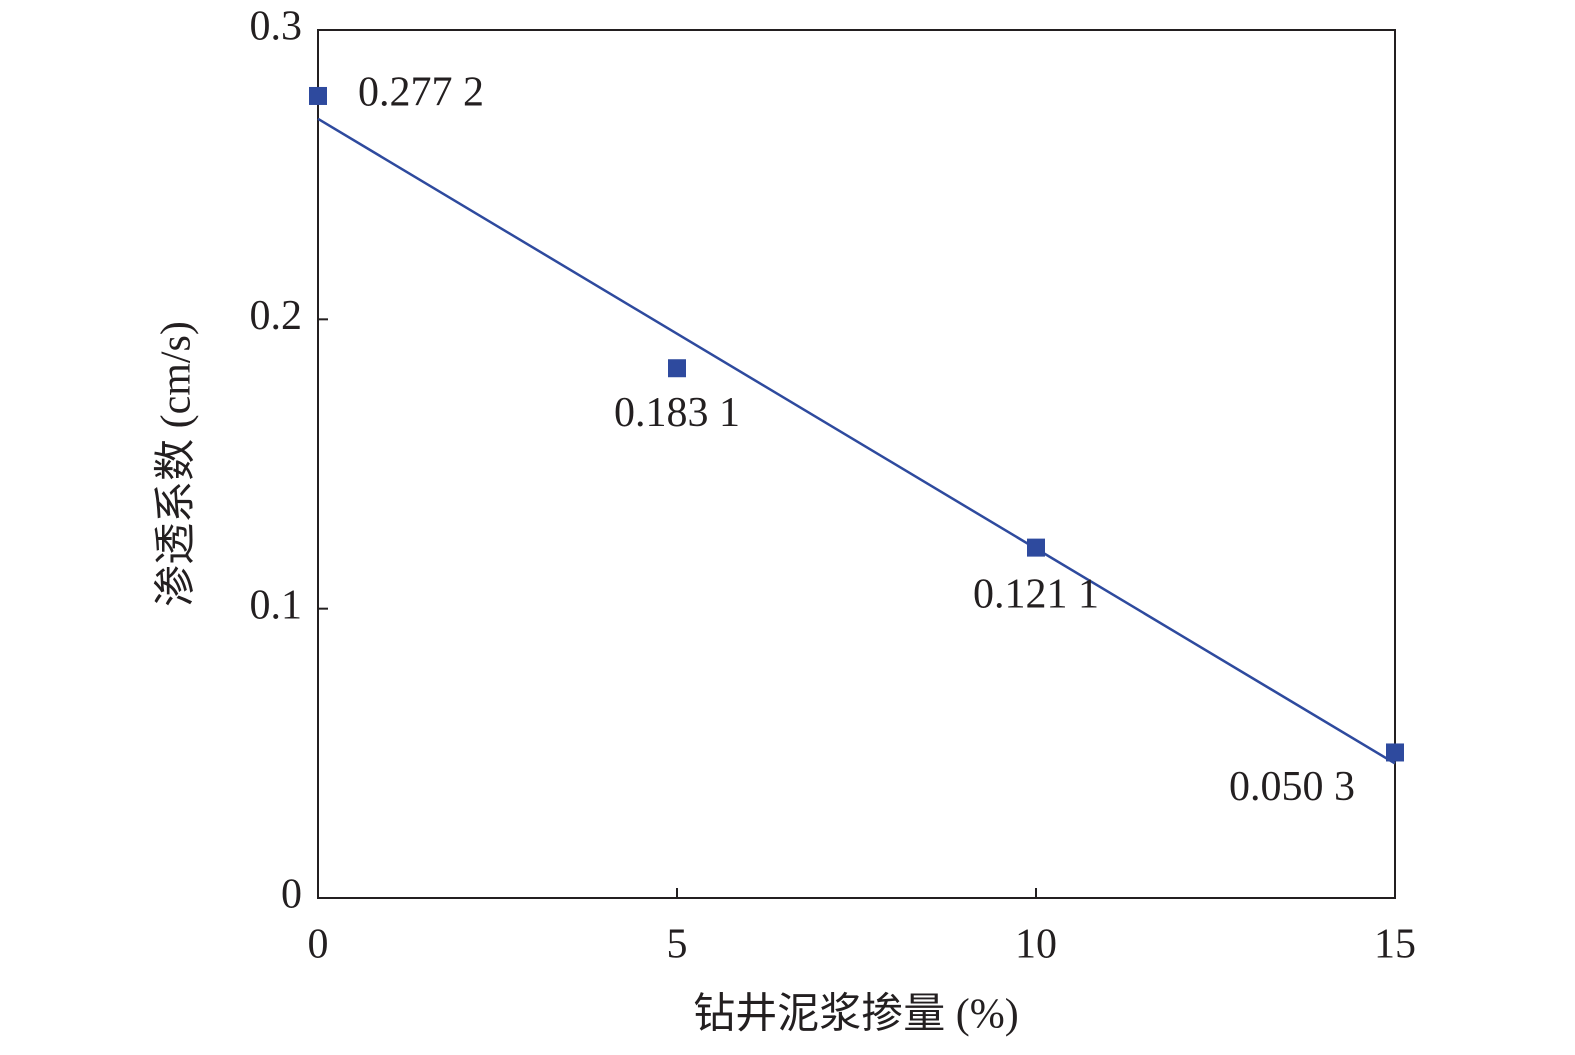  Describe the element at coordinates (1395, 945) in the screenshot. I see `x-tick-label: 15` at that location.